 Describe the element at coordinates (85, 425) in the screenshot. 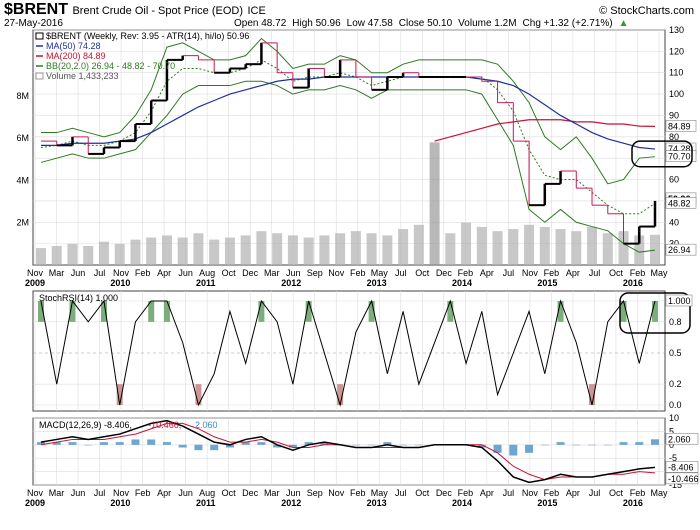

I see `legend-macd-item: MACD(12,26,9) -8.406,` at that location.